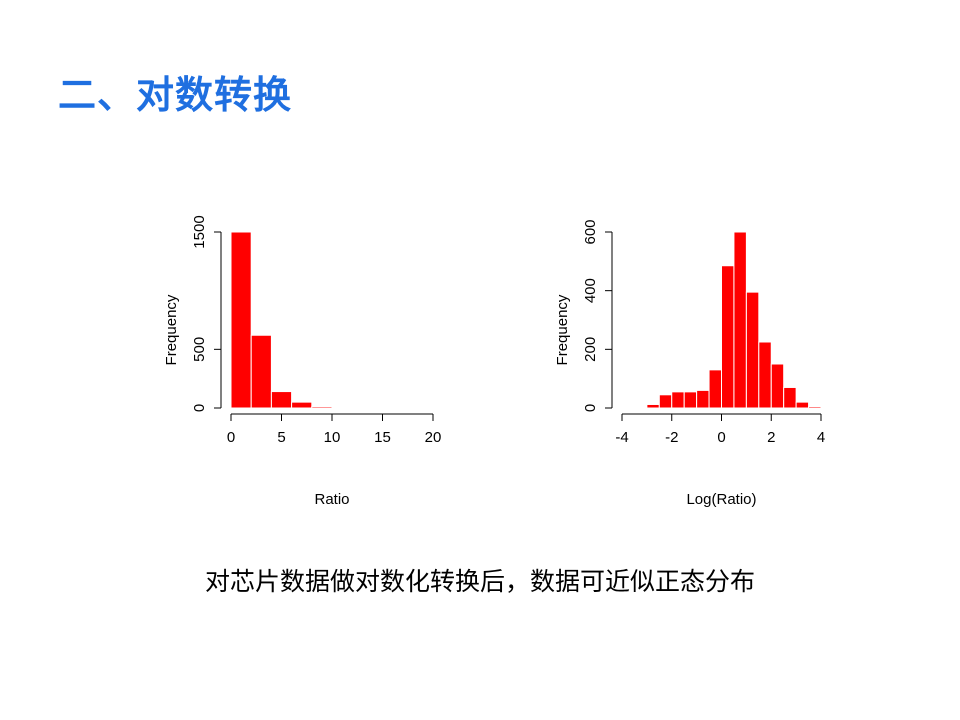 This screenshot has width=960, height=720. Describe the element at coordinates (479, 581) in the screenshot. I see `slide-caption: 对芯片数据做对数化转换后，数据可近似正态分布` at that location.